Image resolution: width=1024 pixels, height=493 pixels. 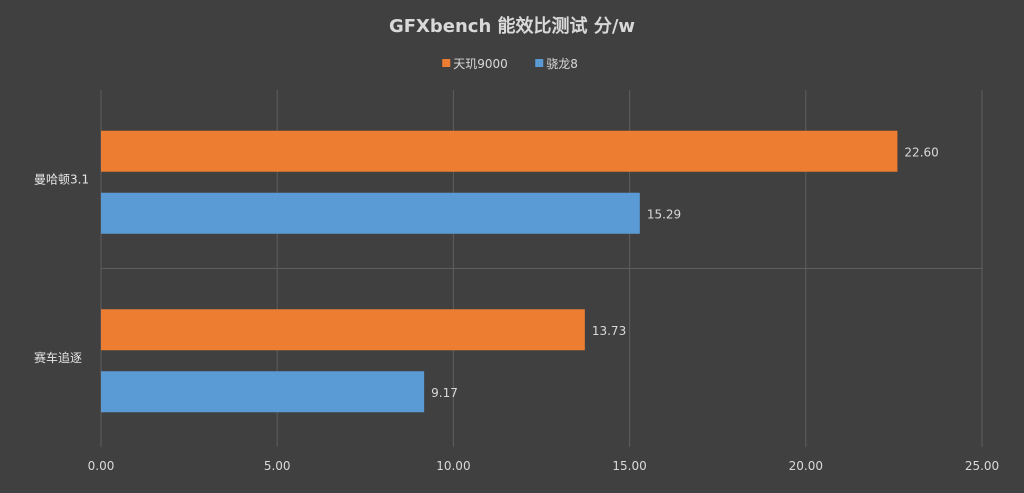 What do you see at coordinates (277, 466) in the screenshot?
I see `x-tick-label: 5.00` at bounding box center [277, 466].